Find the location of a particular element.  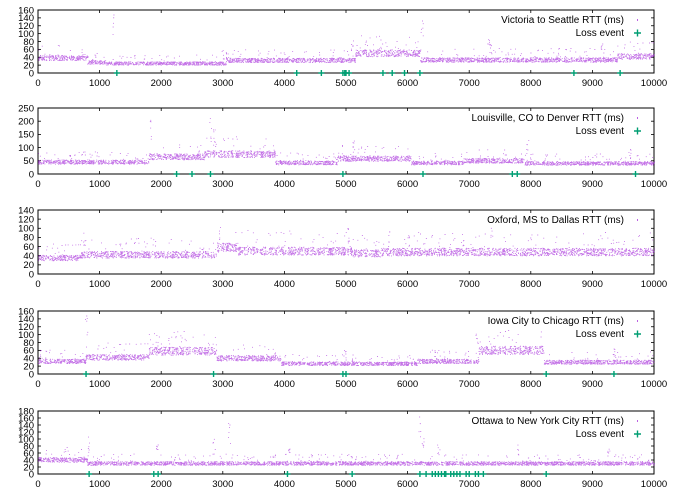

y-tick-label: 0 is located at coordinates (31, 374).